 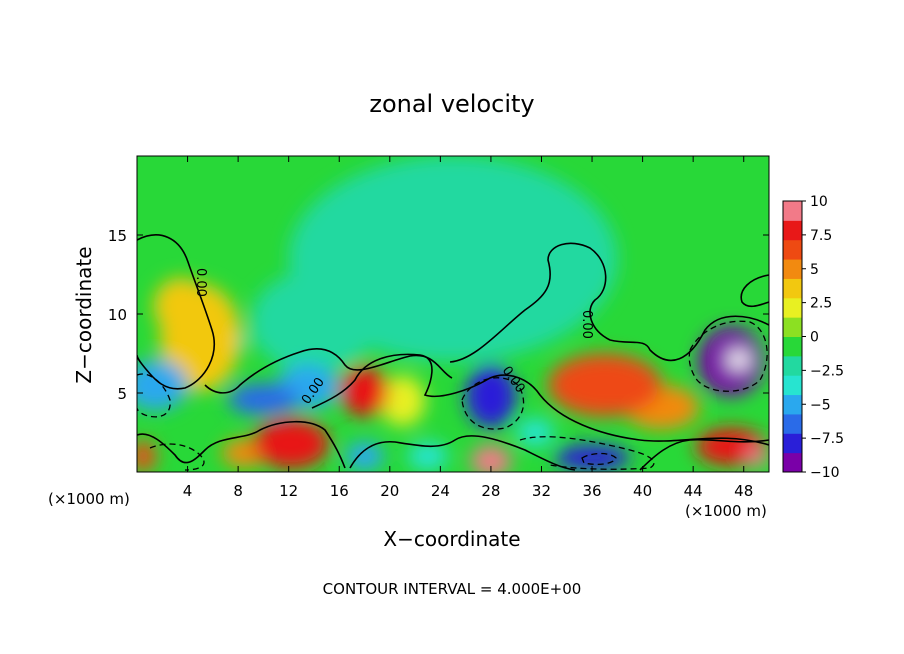 What do you see at coordinates (238, 491) in the screenshot?
I see `x-tick-label: 8` at bounding box center [238, 491].